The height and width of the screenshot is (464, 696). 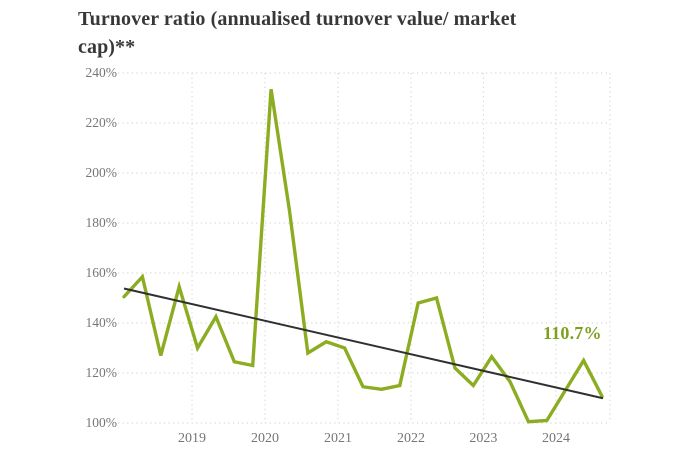 What do you see at coordinates (572, 333) in the screenshot?
I see `final-value-annotation: 110.7%` at bounding box center [572, 333].